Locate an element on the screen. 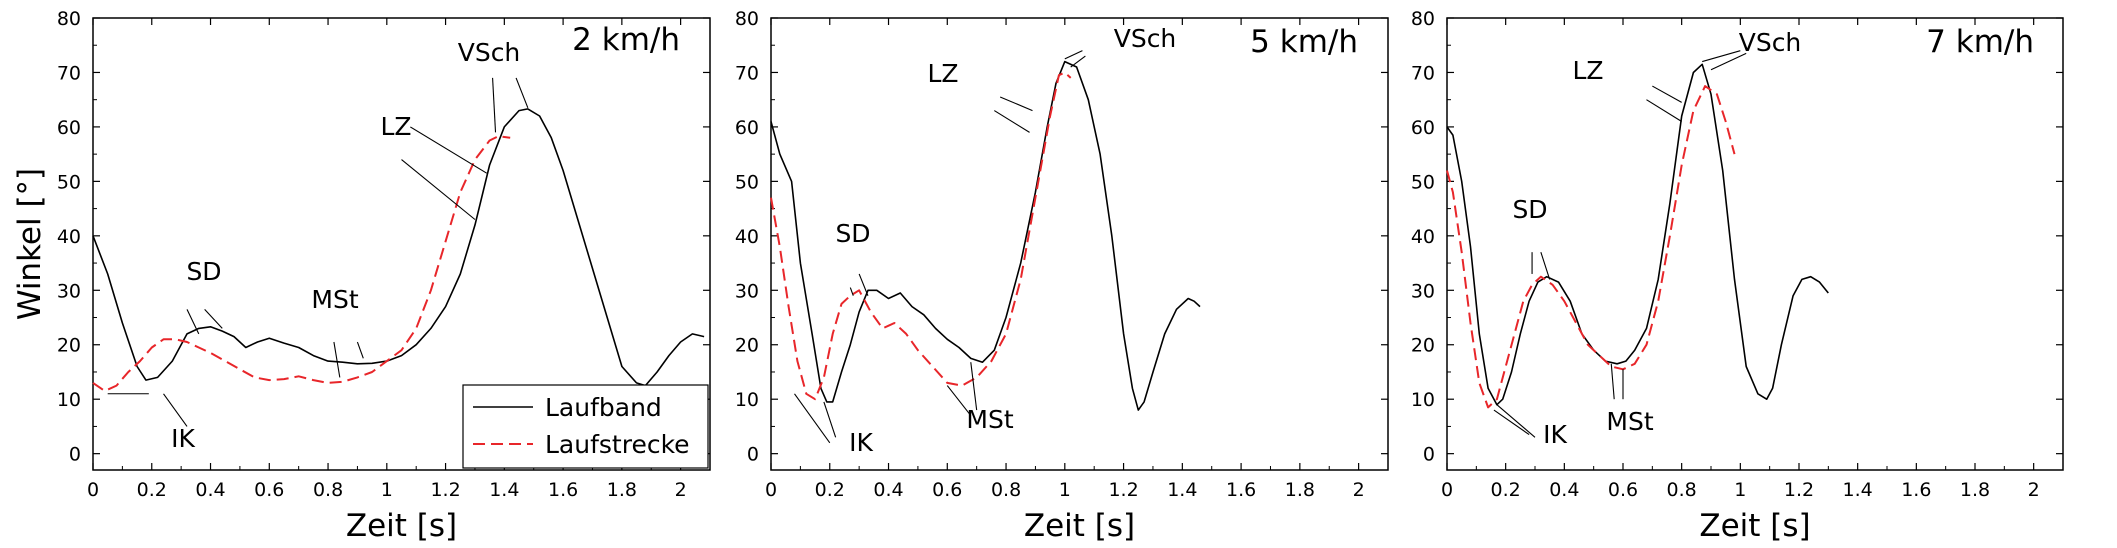  legend-label-laufstrecke: Laufstrecke is located at coordinates (617, 444).